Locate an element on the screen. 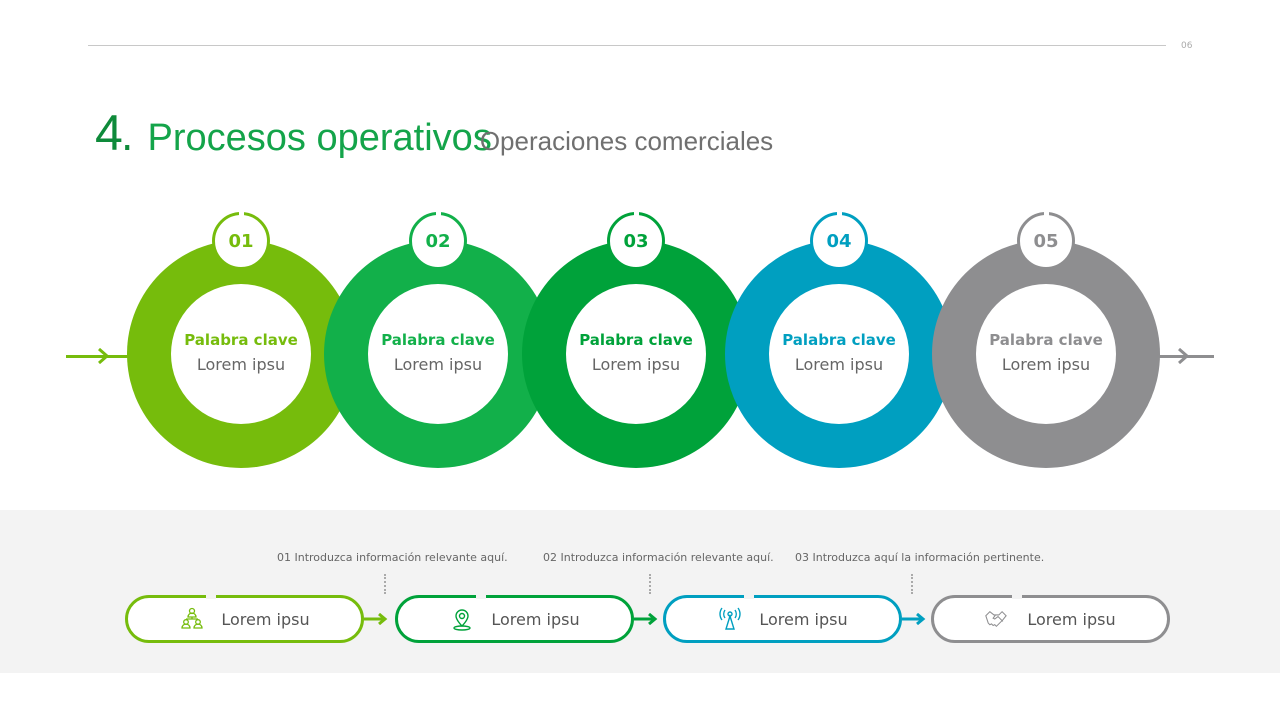  step-badge-5: 05 is located at coordinates (1046, 240).